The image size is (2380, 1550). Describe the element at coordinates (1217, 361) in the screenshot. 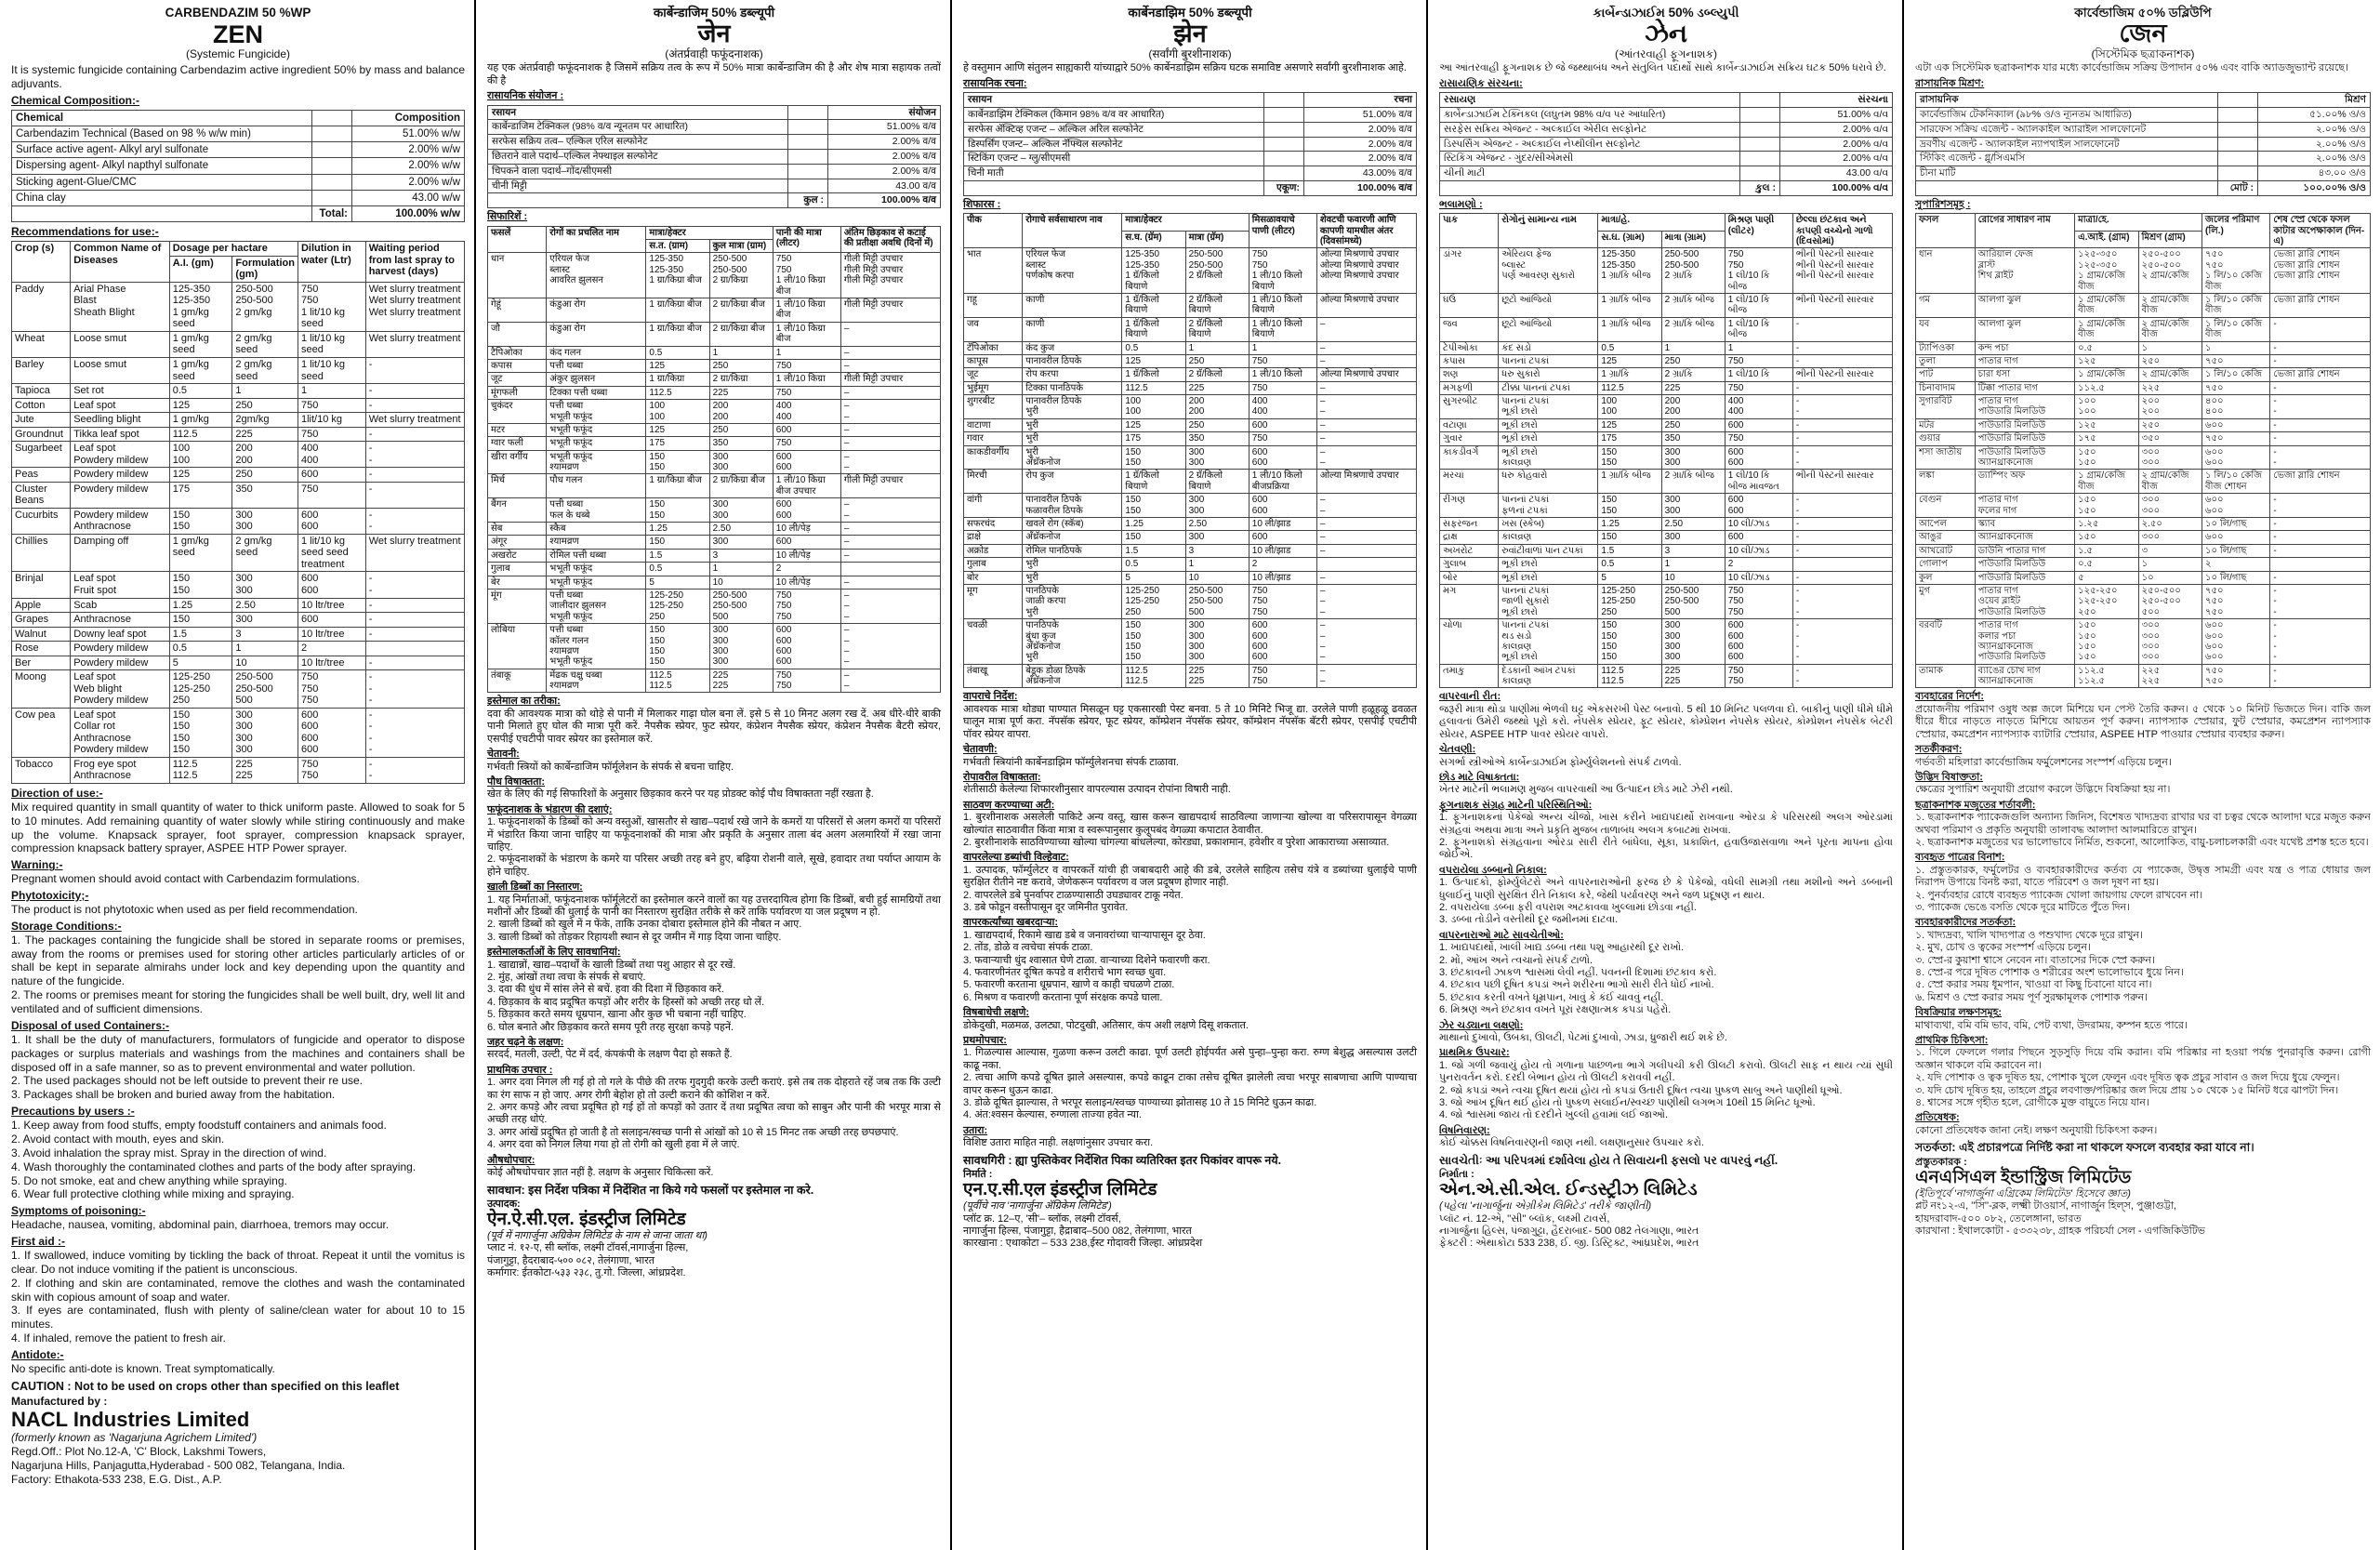

I see `formulation-cell: 250` at that location.